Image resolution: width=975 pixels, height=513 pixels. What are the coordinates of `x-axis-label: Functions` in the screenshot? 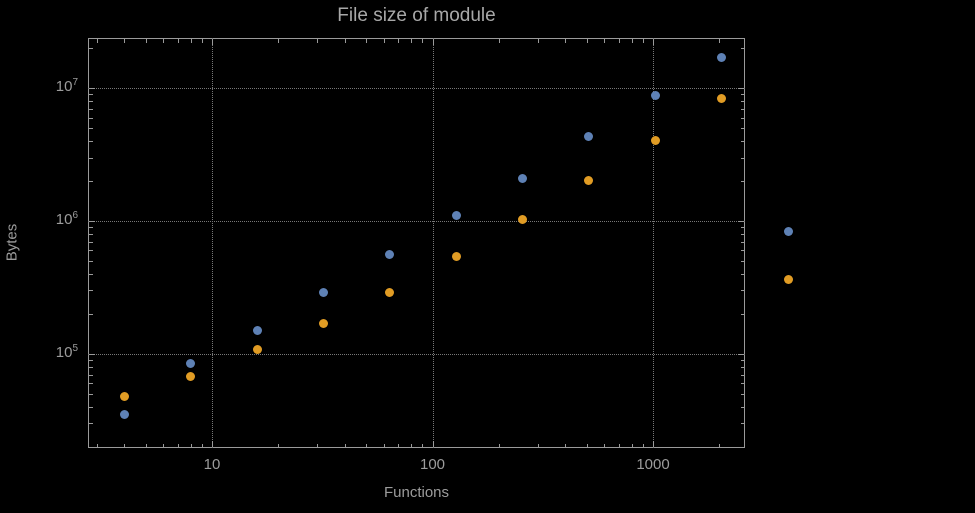 It's located at (416, 492).